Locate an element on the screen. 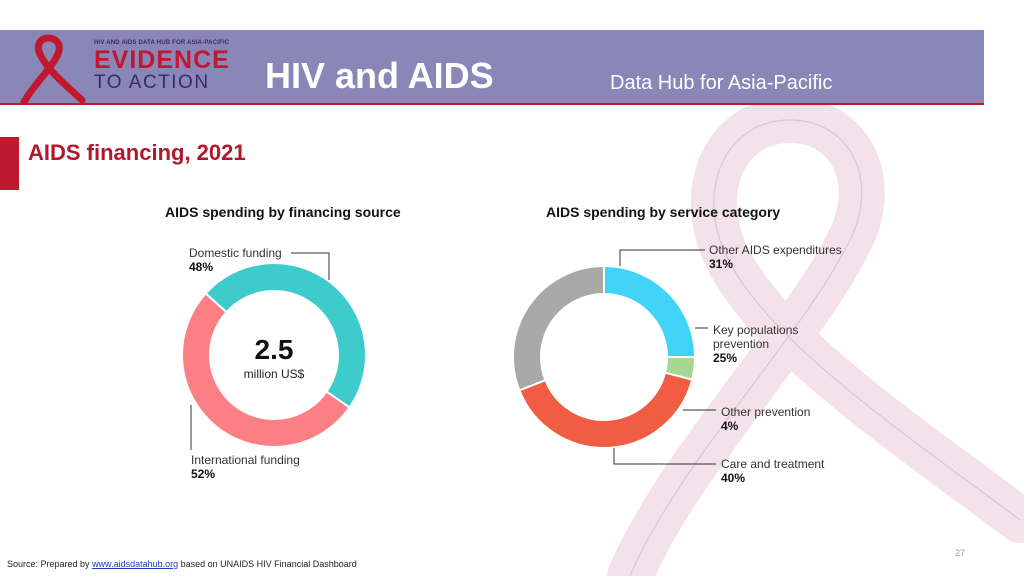 Image resolution: width=1024 pixels, height=576 pixels. slice-value-international: 52% is located at coordinates (203, 474).